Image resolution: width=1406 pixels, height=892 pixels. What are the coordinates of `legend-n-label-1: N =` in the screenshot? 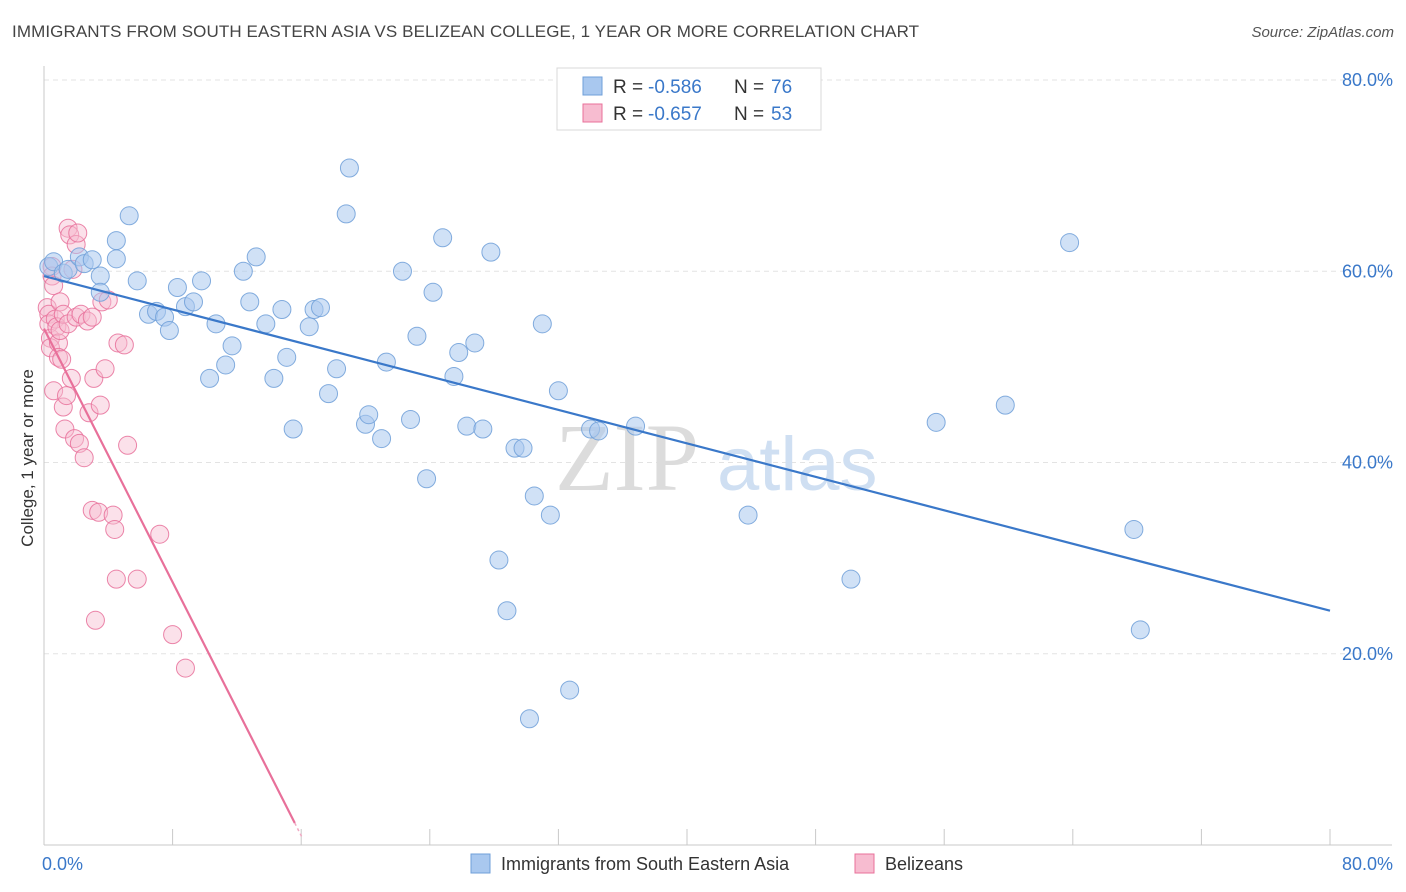 It's located at (749, 87).